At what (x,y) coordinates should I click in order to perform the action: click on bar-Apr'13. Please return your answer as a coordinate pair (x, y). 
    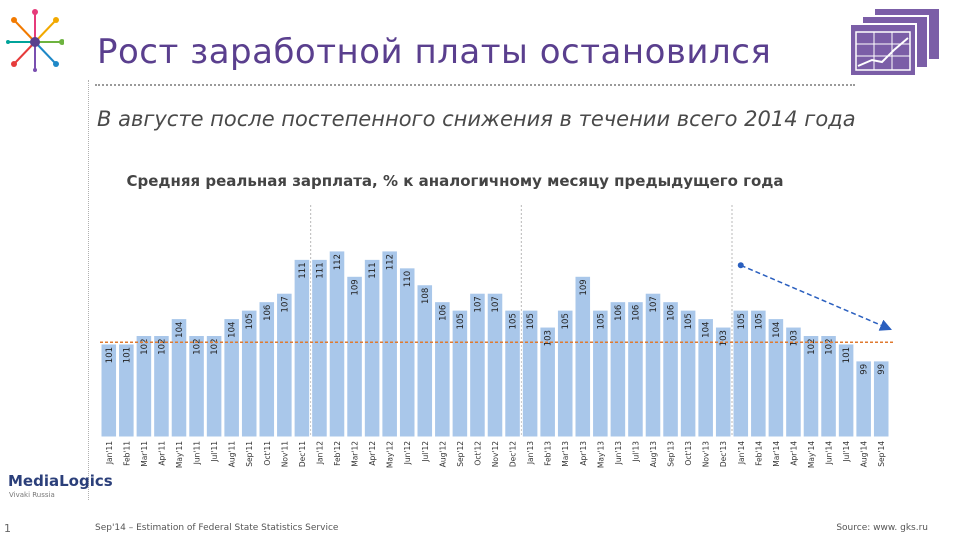
    Looking at the image, I should click on (583, 356).